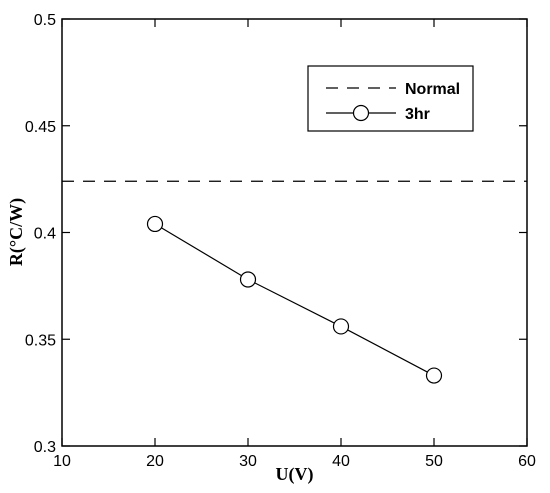  What do you see at coordinates (40, 127) in the screenshot?
I see `y-tick-label: 0.45` at bounding box center [40, 127].